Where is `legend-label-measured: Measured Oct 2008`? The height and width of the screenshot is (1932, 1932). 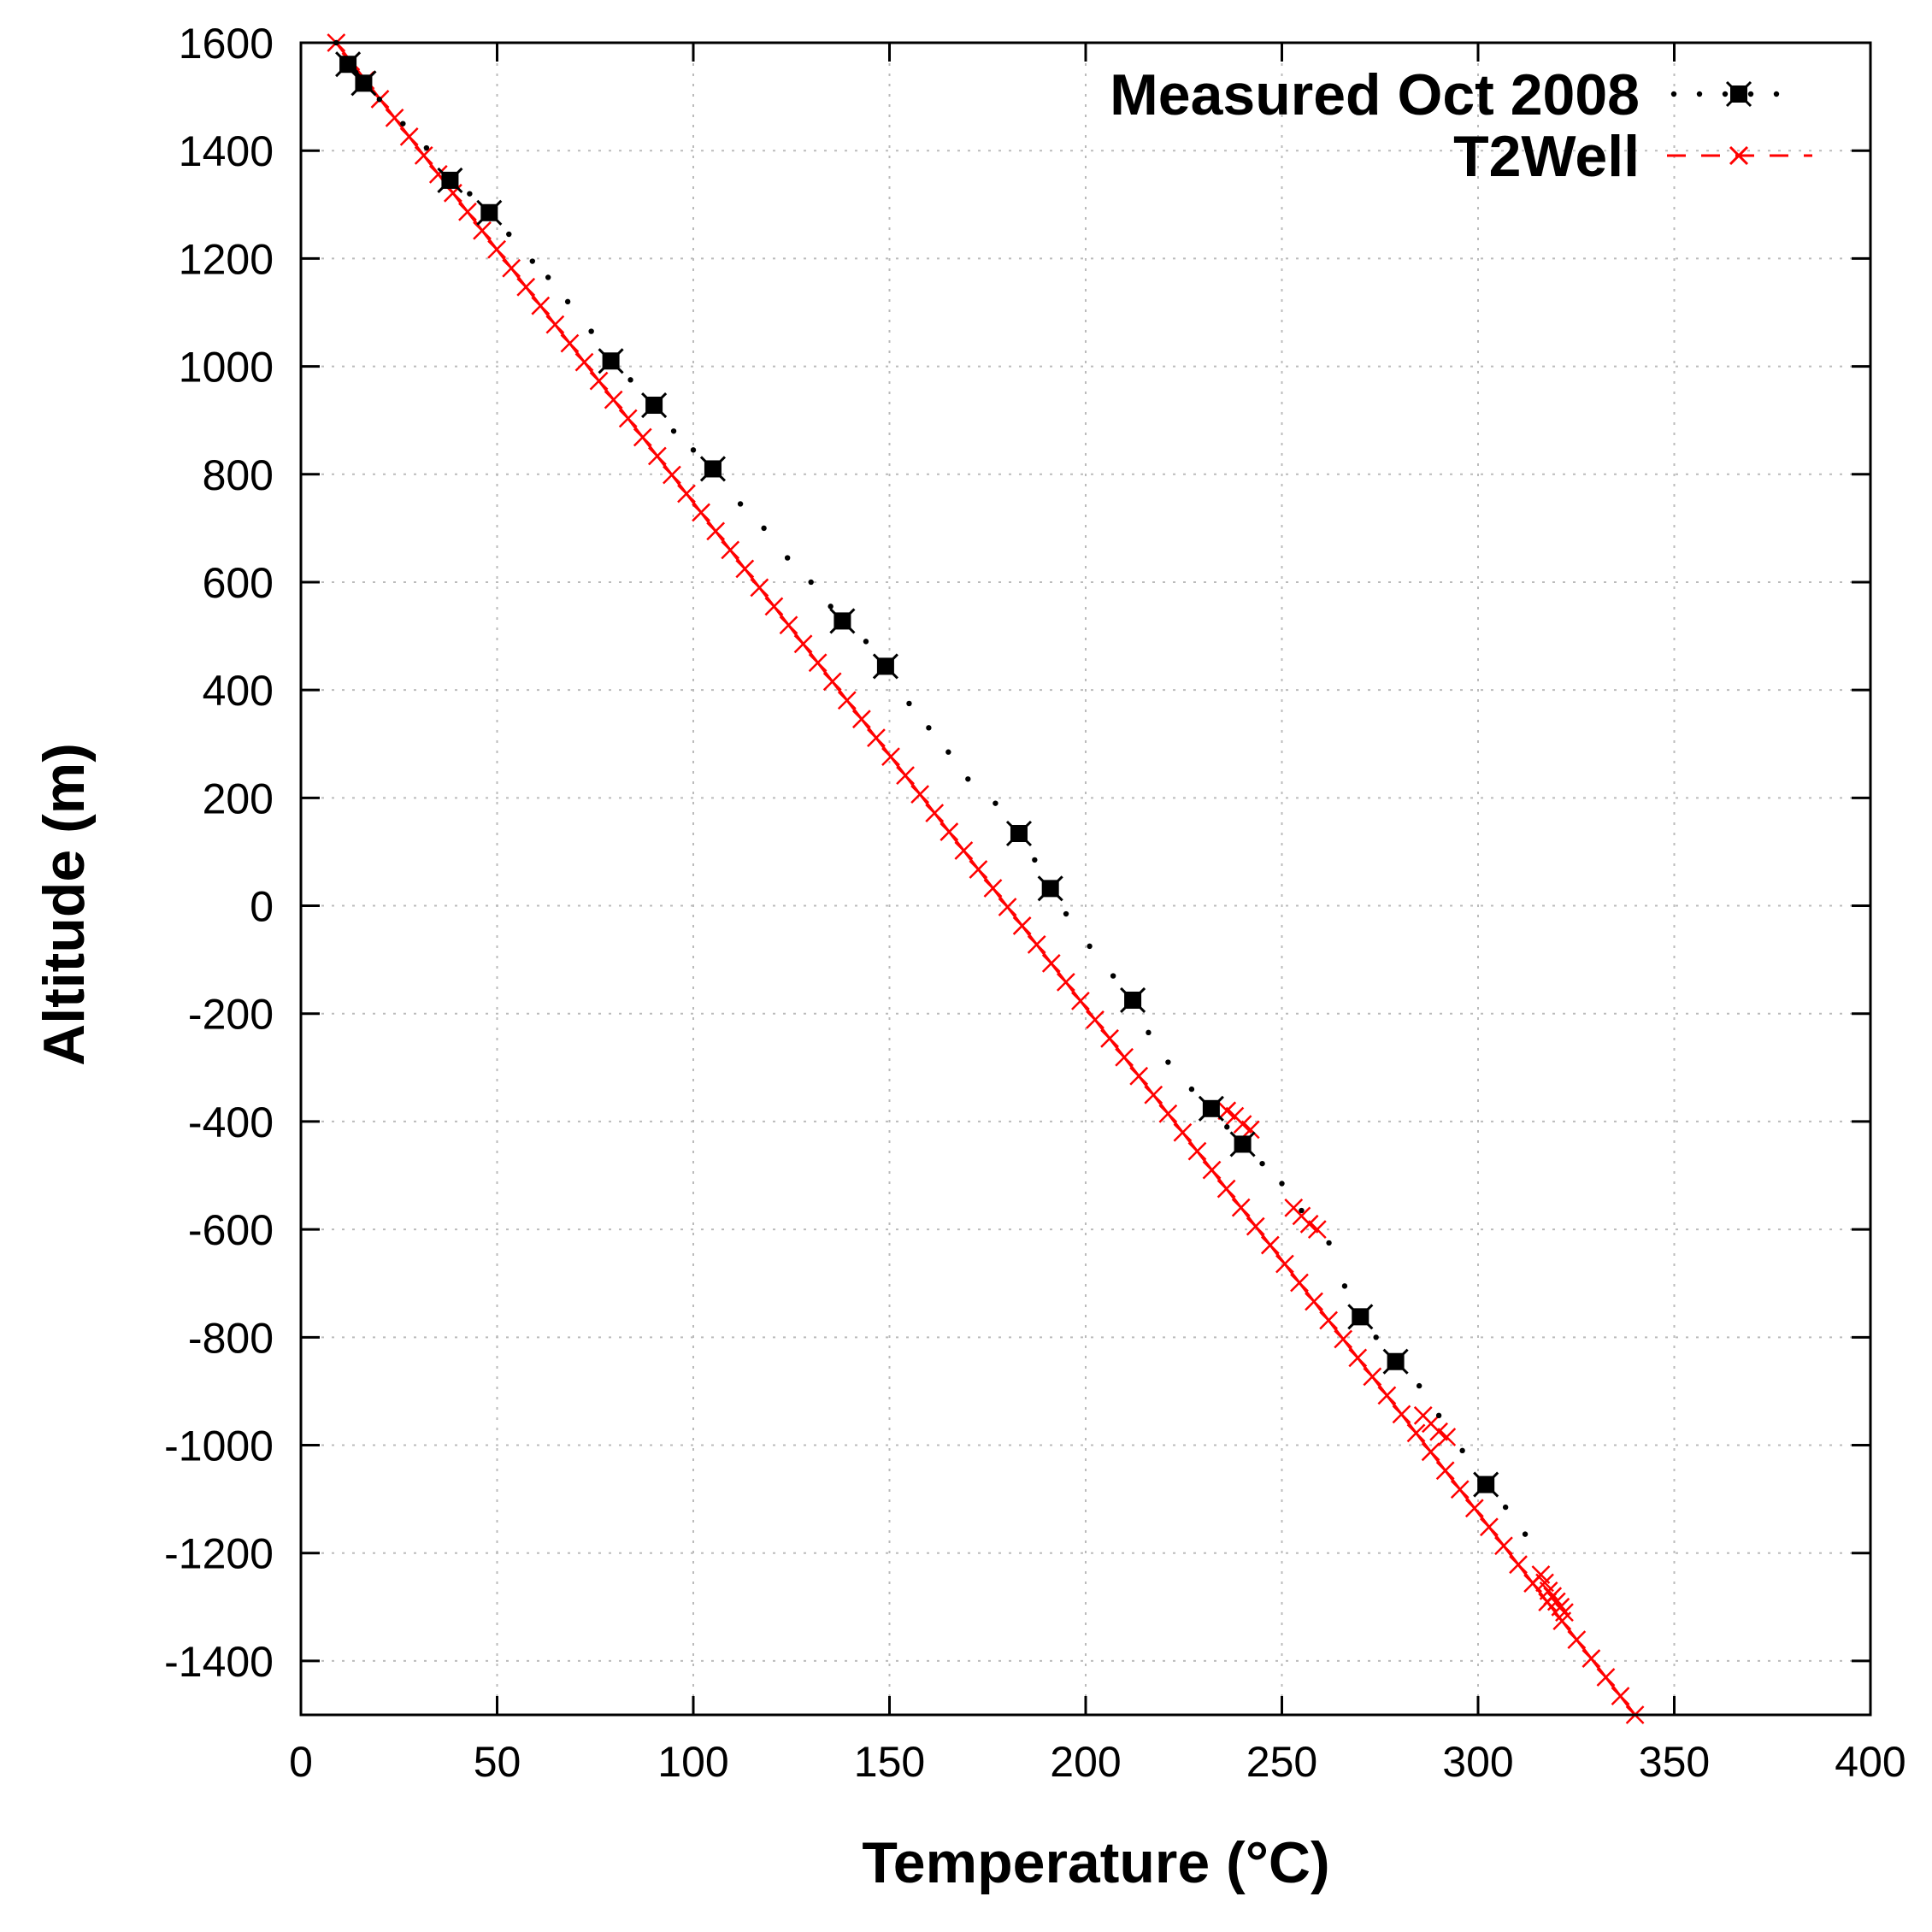
legend-label-measured: Measured Oct 2008 is located at coordinates (1375, 94).